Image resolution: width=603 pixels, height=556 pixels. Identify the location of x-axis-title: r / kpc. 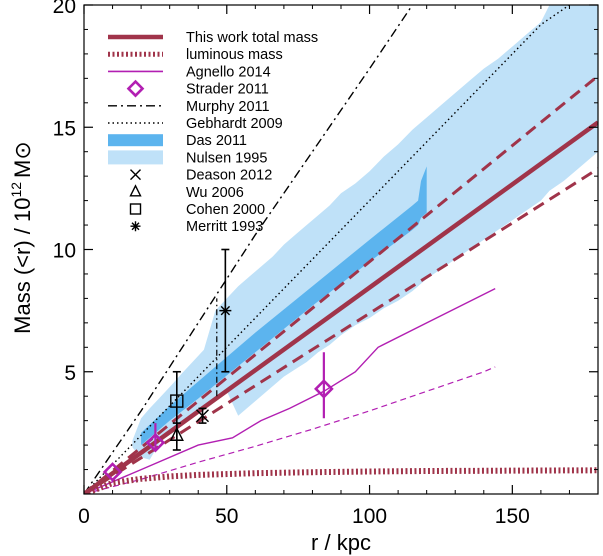
(341, 542).